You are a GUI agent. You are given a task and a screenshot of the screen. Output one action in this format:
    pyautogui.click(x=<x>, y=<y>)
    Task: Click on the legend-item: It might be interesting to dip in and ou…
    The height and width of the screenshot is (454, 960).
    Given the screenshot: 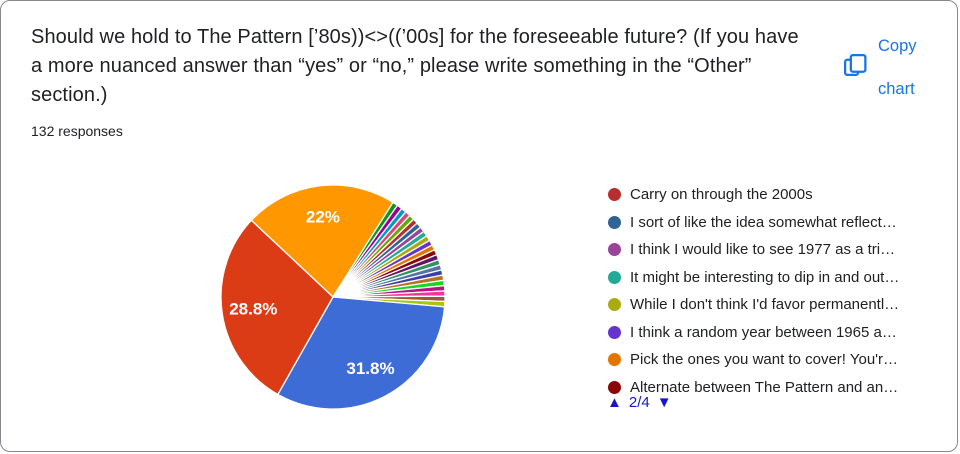 What is the action you would take?
    pyautogui.click(x=753, y=278)
    